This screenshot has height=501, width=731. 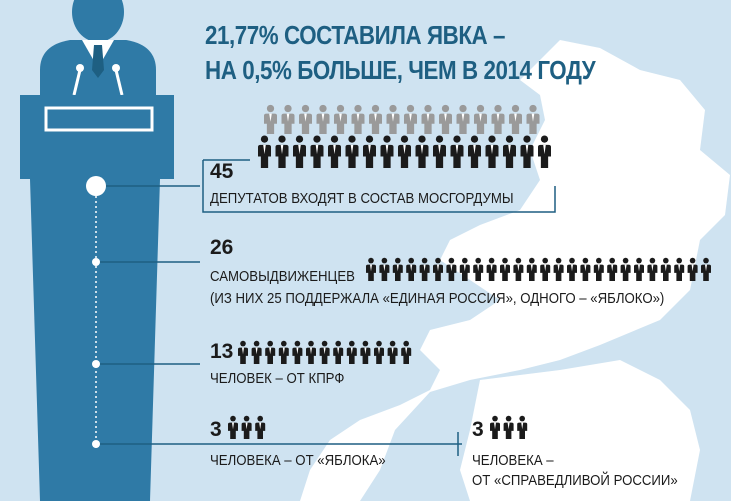 I want to click on item-3-sr-caption-detail: ОТ «СПРАВЕДЛИВОЙ РОССИИ», so click(x=575, y=480).